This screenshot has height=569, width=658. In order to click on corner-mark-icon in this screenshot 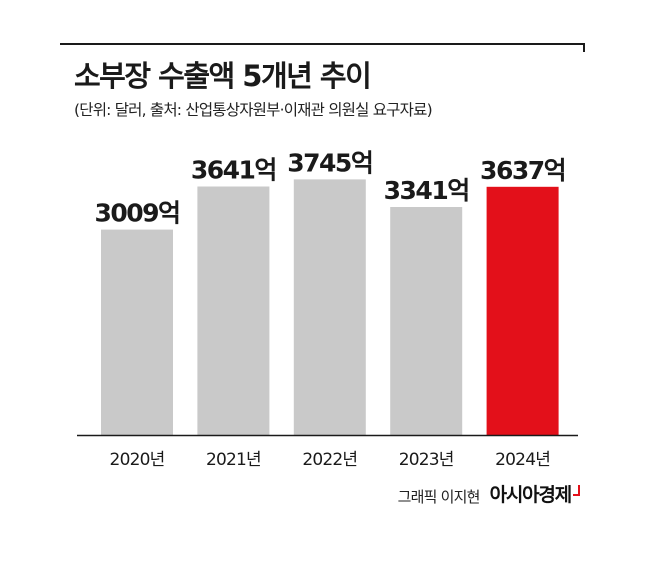, I will do `click(576, 490)`.